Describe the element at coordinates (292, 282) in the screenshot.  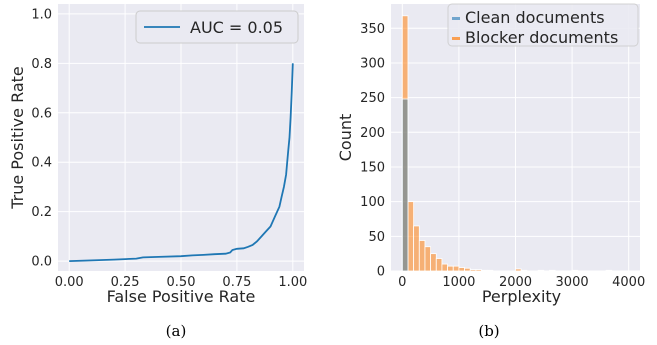
I see `x-tick-label: 1.00` at that location.